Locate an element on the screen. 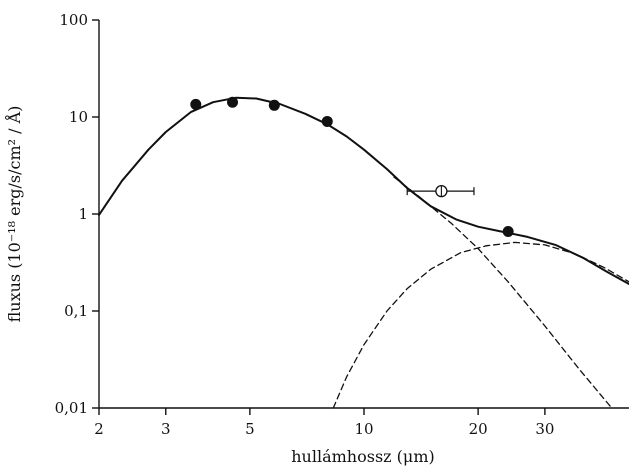 Image resolution: width=629 pixels, height=469 pixels. y-tick-label: 10 is located at coordinates (78, 117).